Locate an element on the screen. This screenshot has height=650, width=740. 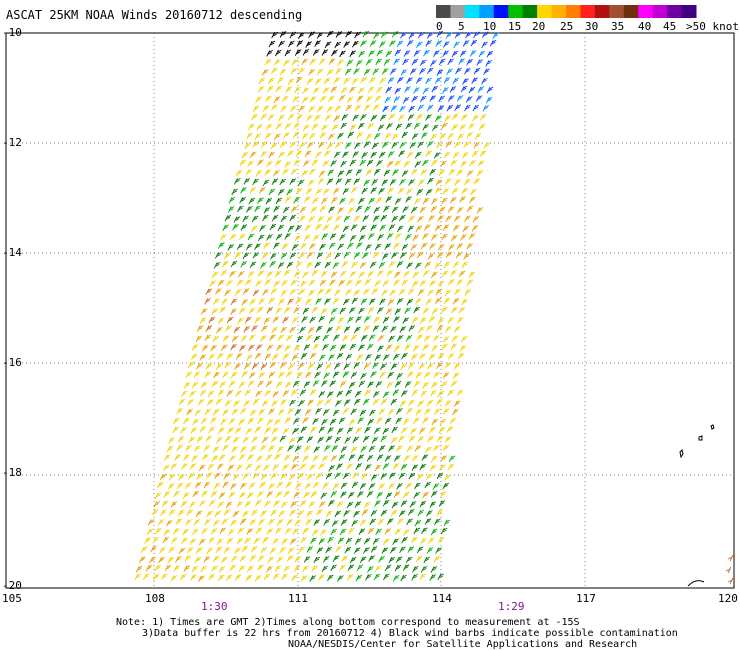
legend-swatch is located at coordinates (573, 11).